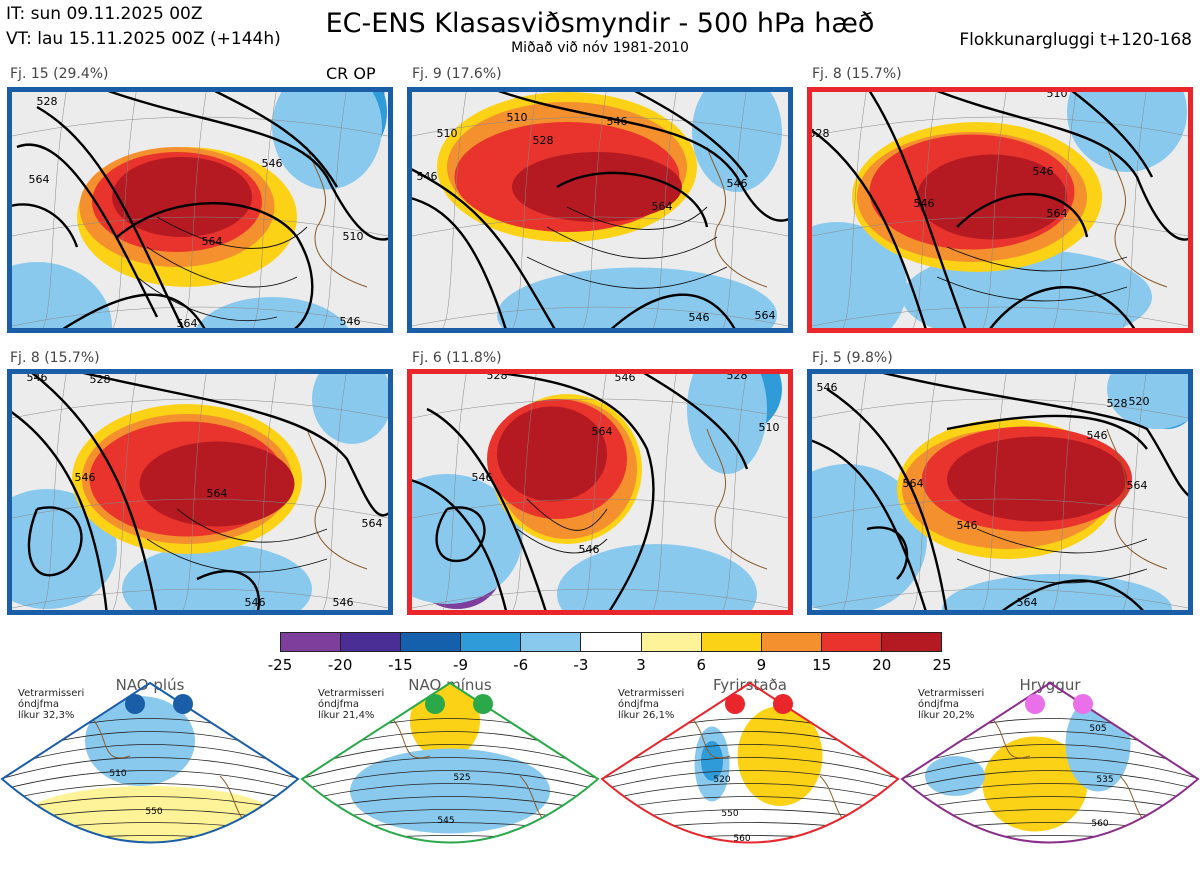 This screenshot has height=871, width=1200. What do you see at coordinates (721, 780) in the screenshot?
I see `regime-contour-label: 520` at bounding box center [721, 780].